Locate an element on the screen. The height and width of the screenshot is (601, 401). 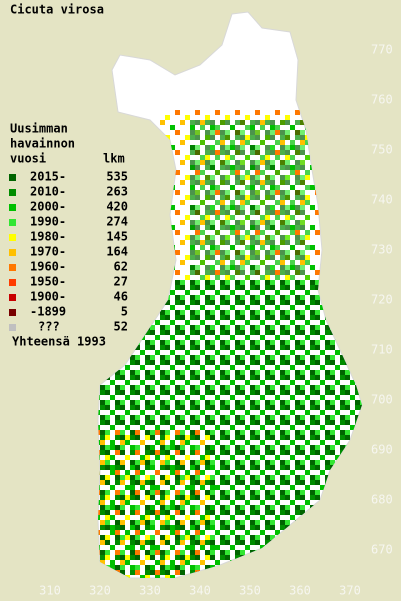
x-tick-label: 310 is located at coordinates (50, 591).